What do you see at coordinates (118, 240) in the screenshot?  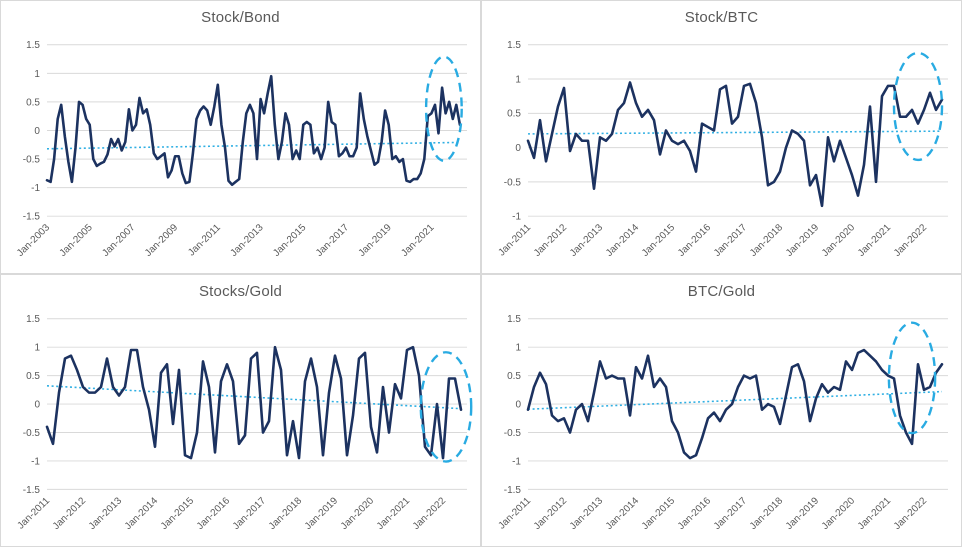 I see `x-tick-label: Jan-2007` at bounding box center [118, 240].